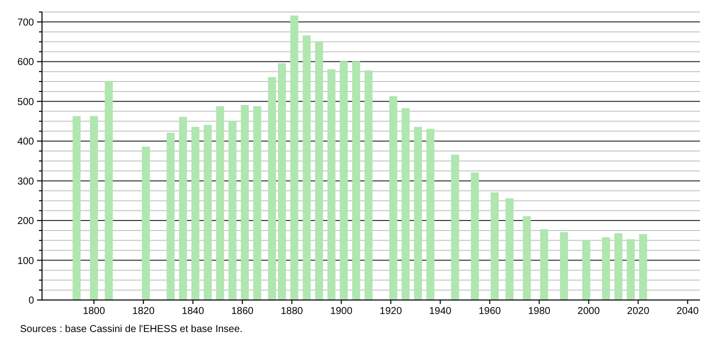 The width and height of the screenshot is (710, 340). Describe the element at coordinates (688, 311) in the screenshot. I see `x-tick-label: 2040` at that location.